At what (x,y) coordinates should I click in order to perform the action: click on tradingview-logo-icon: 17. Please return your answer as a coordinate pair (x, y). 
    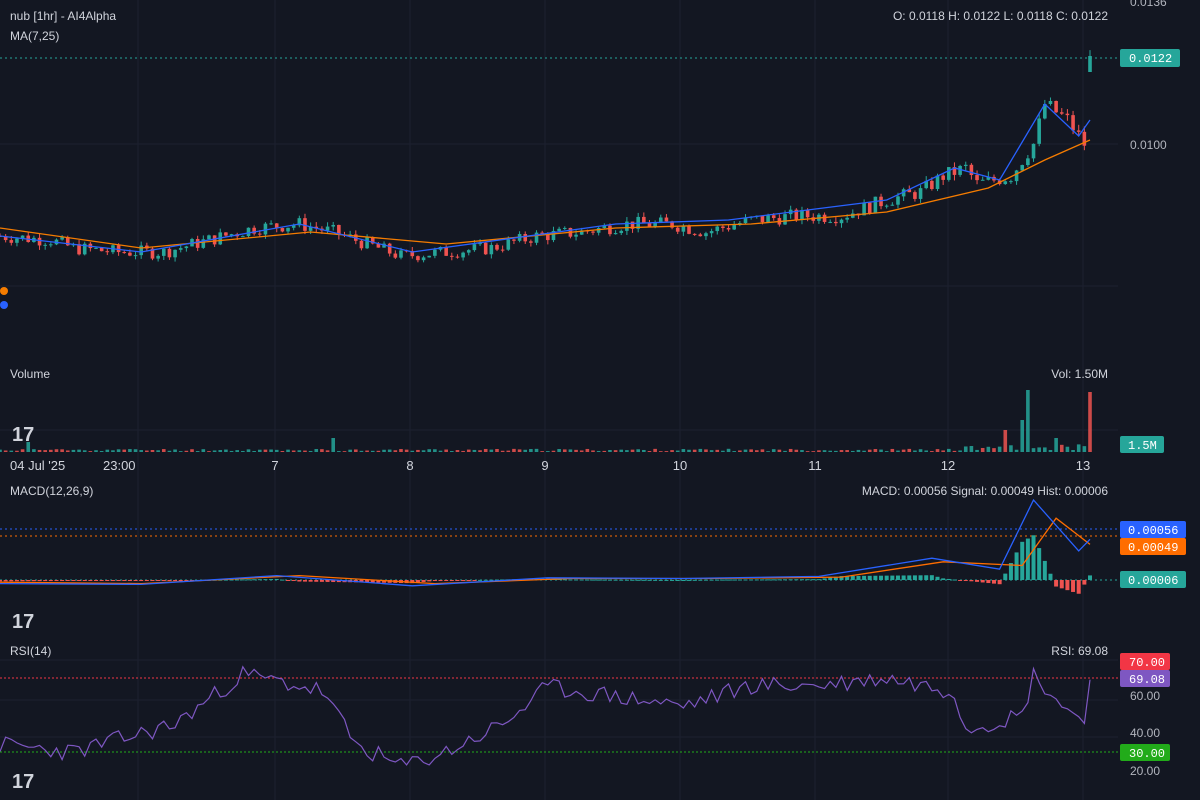
    Looking at the image, I should click on (23, 435).